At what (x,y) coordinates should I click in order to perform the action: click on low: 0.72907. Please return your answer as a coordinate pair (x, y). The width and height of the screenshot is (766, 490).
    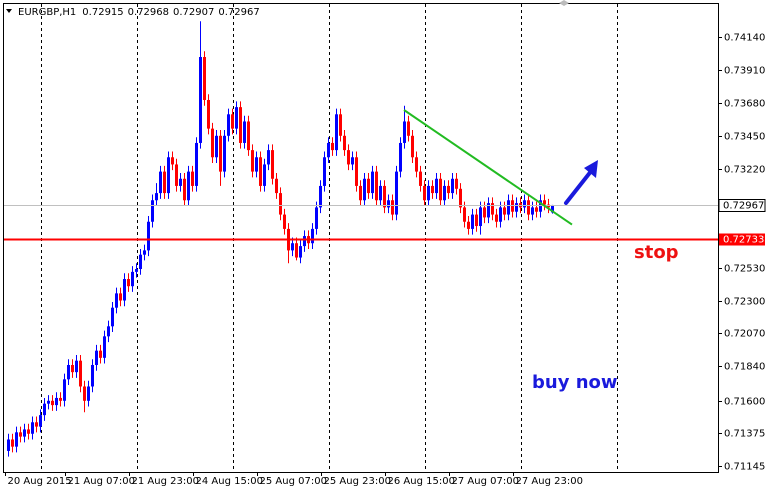
    Looking at the image, I should click on (193, 12).